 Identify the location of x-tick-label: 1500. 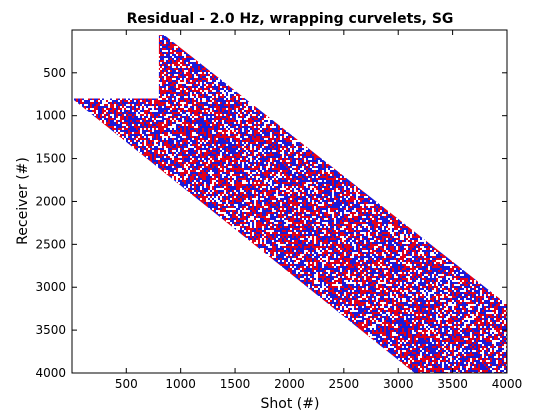
(235, 384).